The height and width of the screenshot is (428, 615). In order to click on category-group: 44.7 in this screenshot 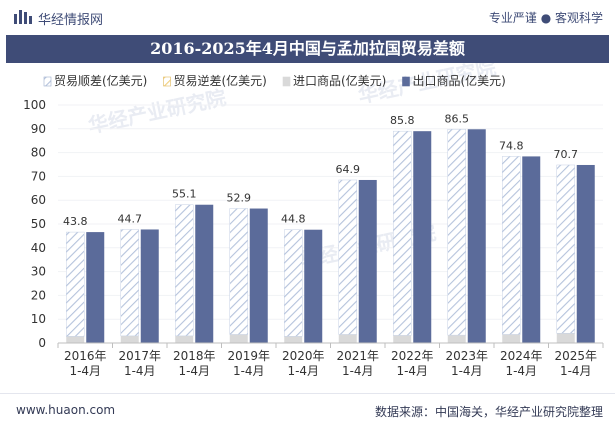, I will do `click(138, 277)`.